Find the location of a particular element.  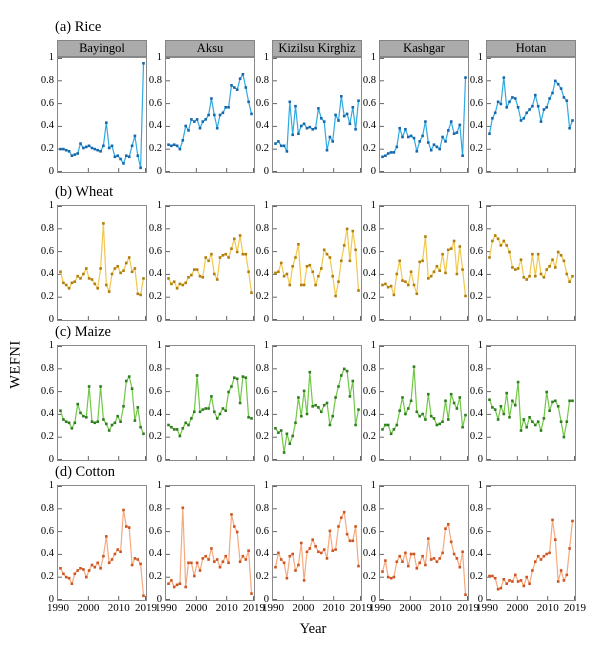

subplot-rice-kashgar is located at coordinates (424, 115).